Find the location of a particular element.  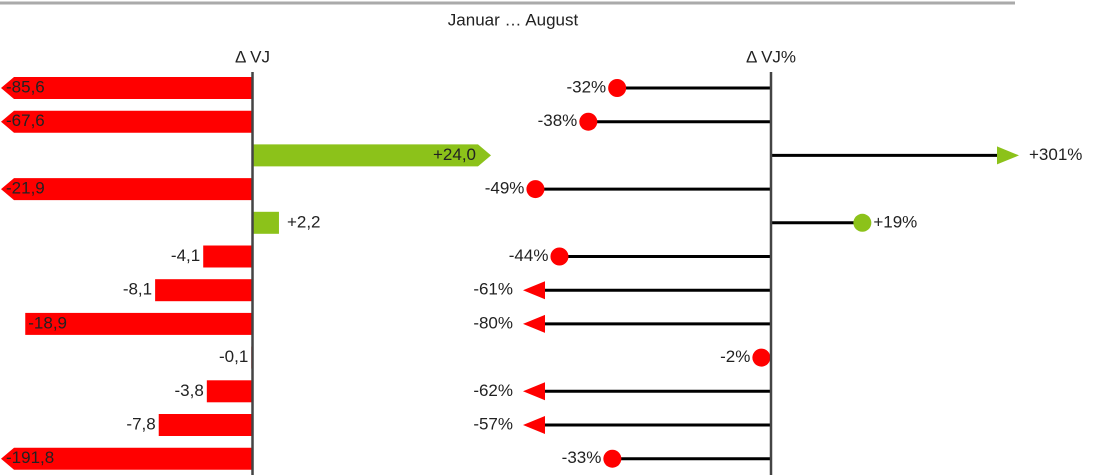

value-label: -67,6 is located at coordinates (25, 120).